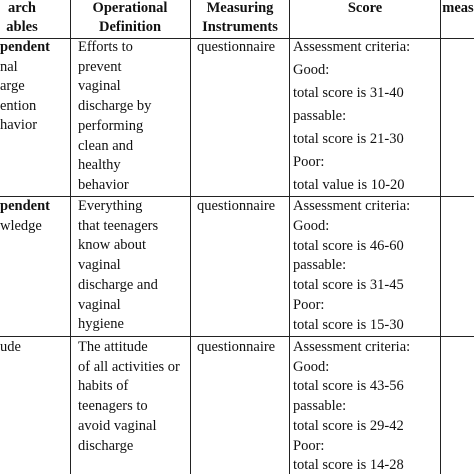 The width and height of the screenshot is (474, 474). What do you see at coordinates (348, 245) in the screenshot?
I see `cell-text: total score is 46-60` at bounding box center [348, 245].